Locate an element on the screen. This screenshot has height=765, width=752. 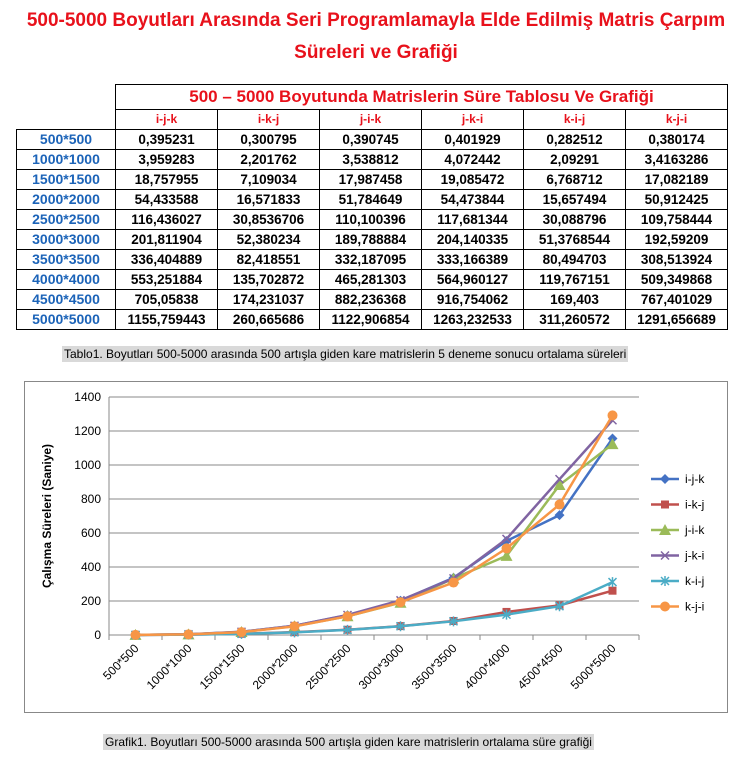
data-point-j-k-i is located at coordinates (506, 539).